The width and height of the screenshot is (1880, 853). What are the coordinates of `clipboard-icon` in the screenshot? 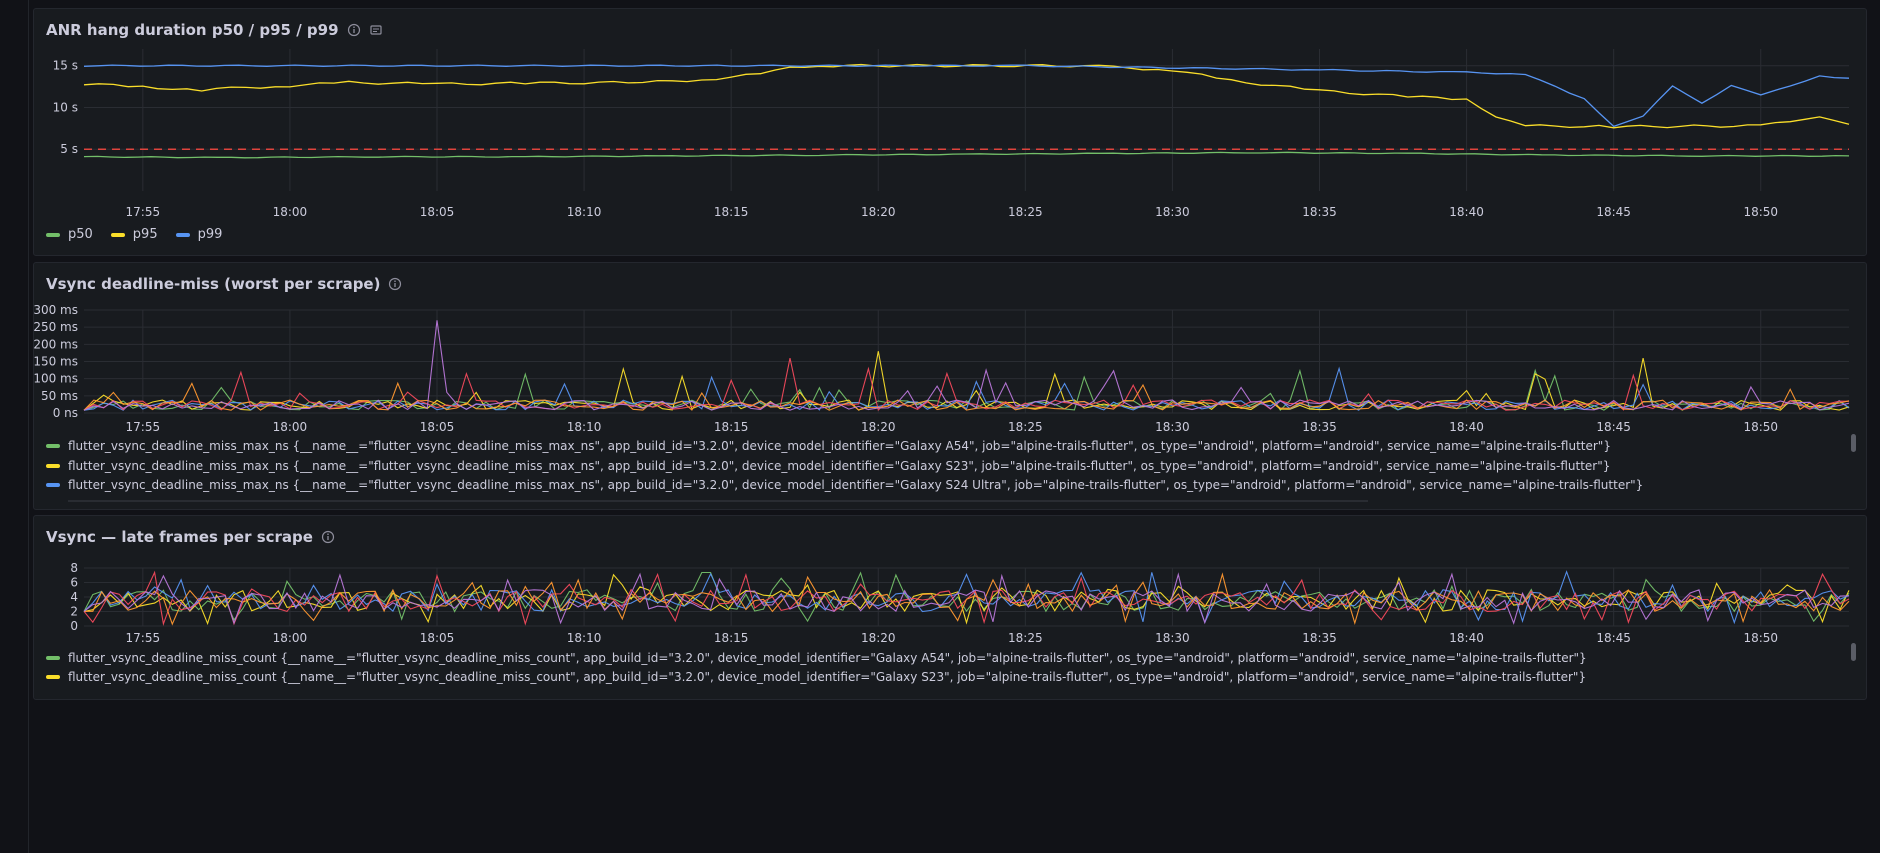 It's located at (376, 30).